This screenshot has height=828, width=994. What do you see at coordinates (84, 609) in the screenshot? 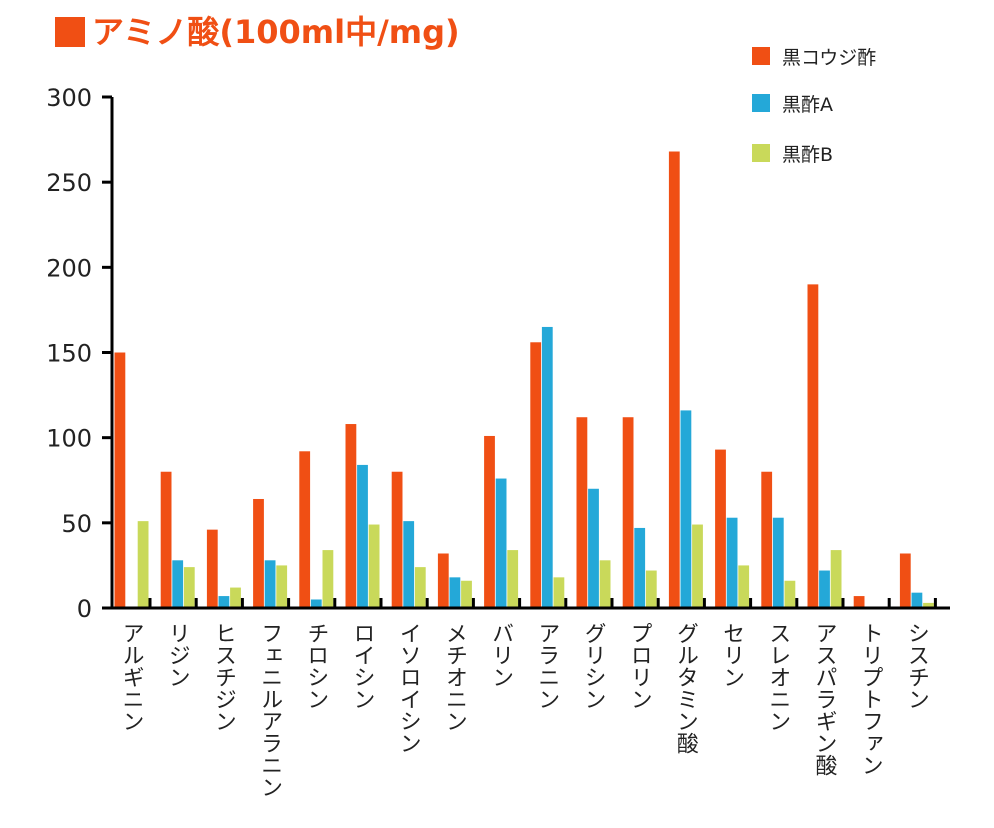
I see `y-tick-label: 0` at bounding box center [84, 609].